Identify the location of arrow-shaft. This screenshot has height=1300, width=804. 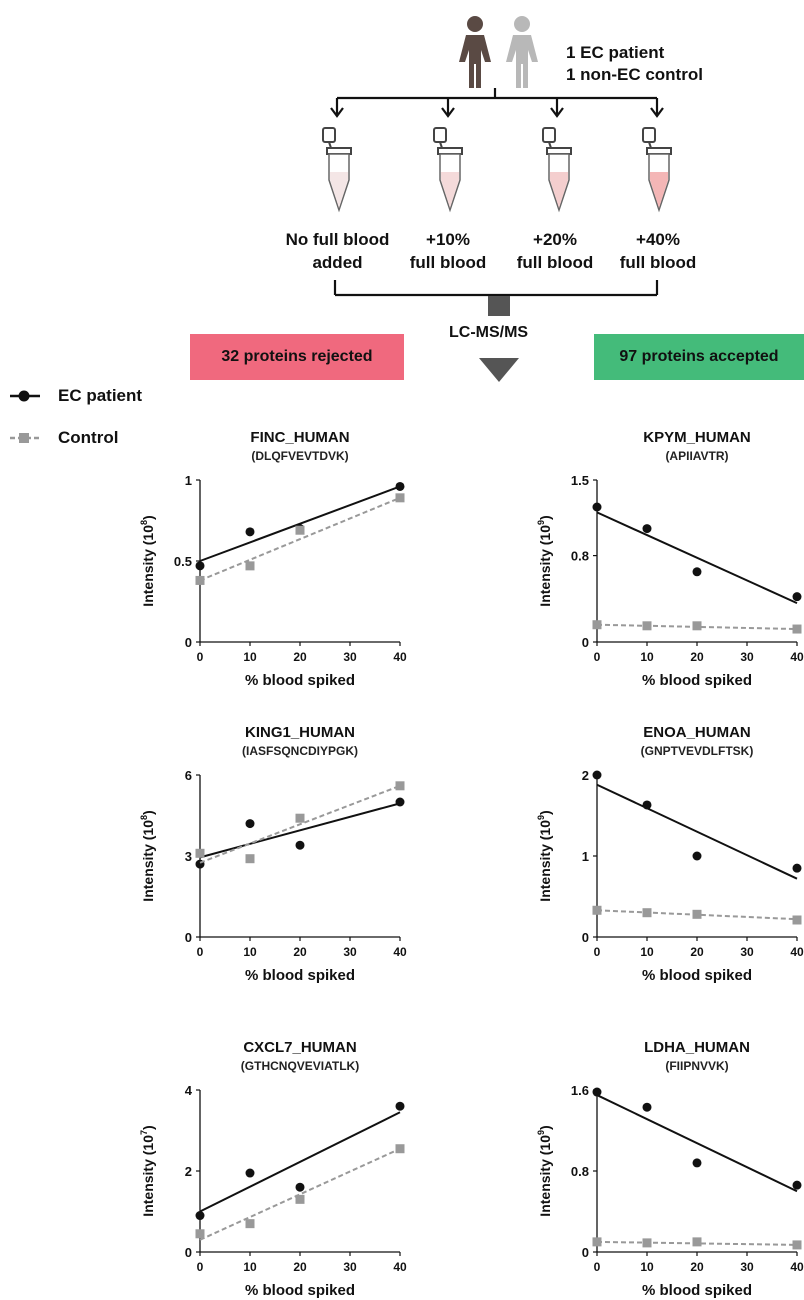
(499, 306).